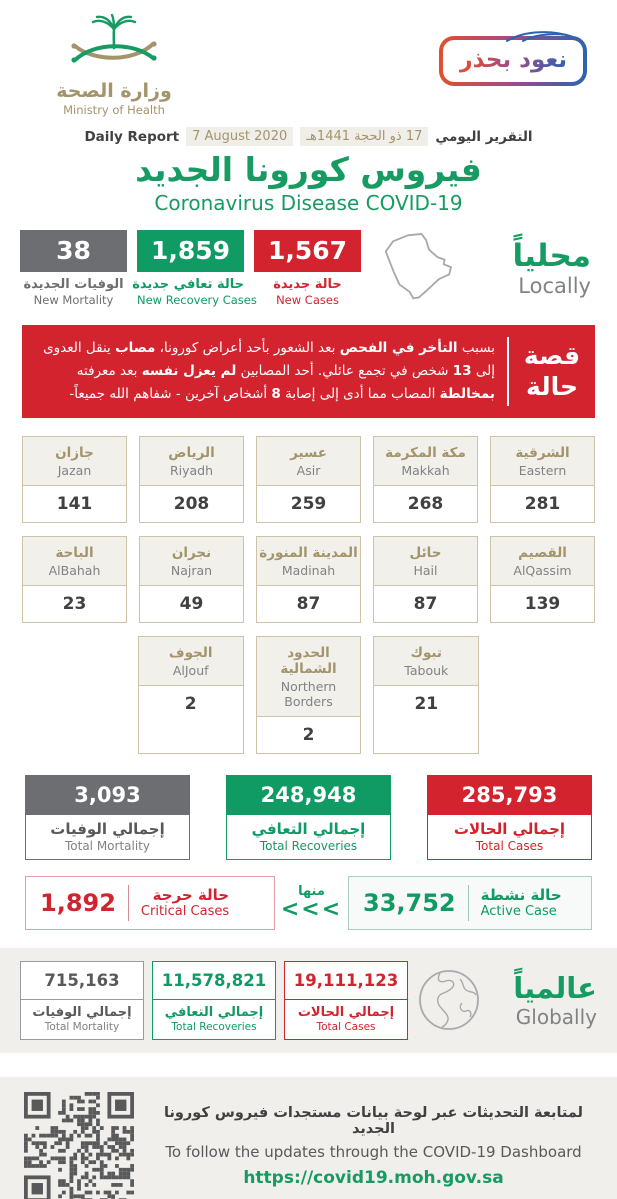 Image resolution: width=617 pixels, height=1199 pixels. Describe the element at coordinates (214, 981) in the screenshot. I see `global-recoveries-value: 11,578,821` at that location.